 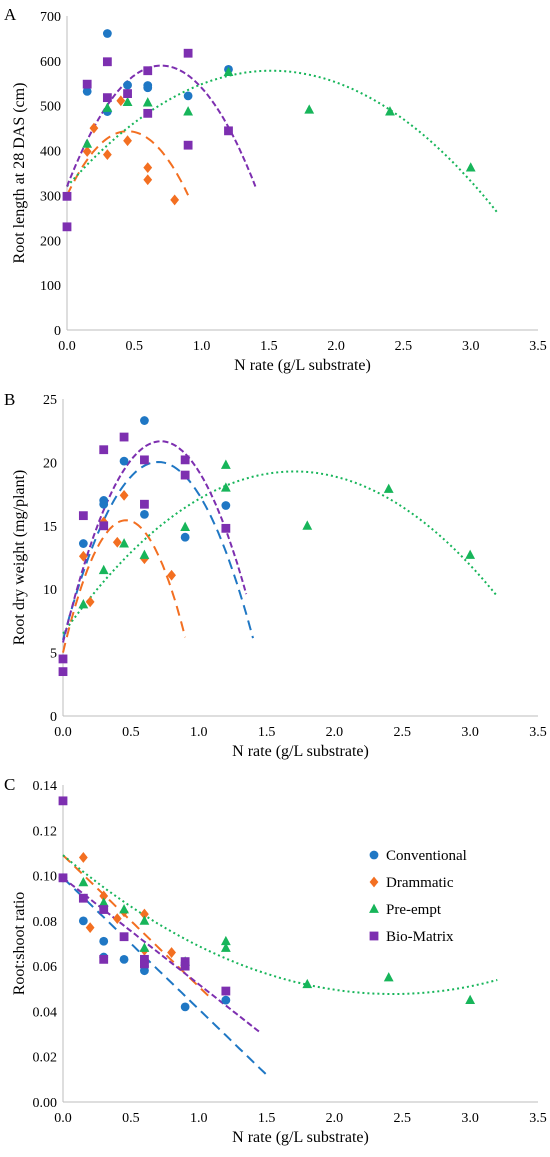 What do you see at coordinates (158, 550) in the screenshot?
I see `trendline-conventional` at bounding box center [158, 550].